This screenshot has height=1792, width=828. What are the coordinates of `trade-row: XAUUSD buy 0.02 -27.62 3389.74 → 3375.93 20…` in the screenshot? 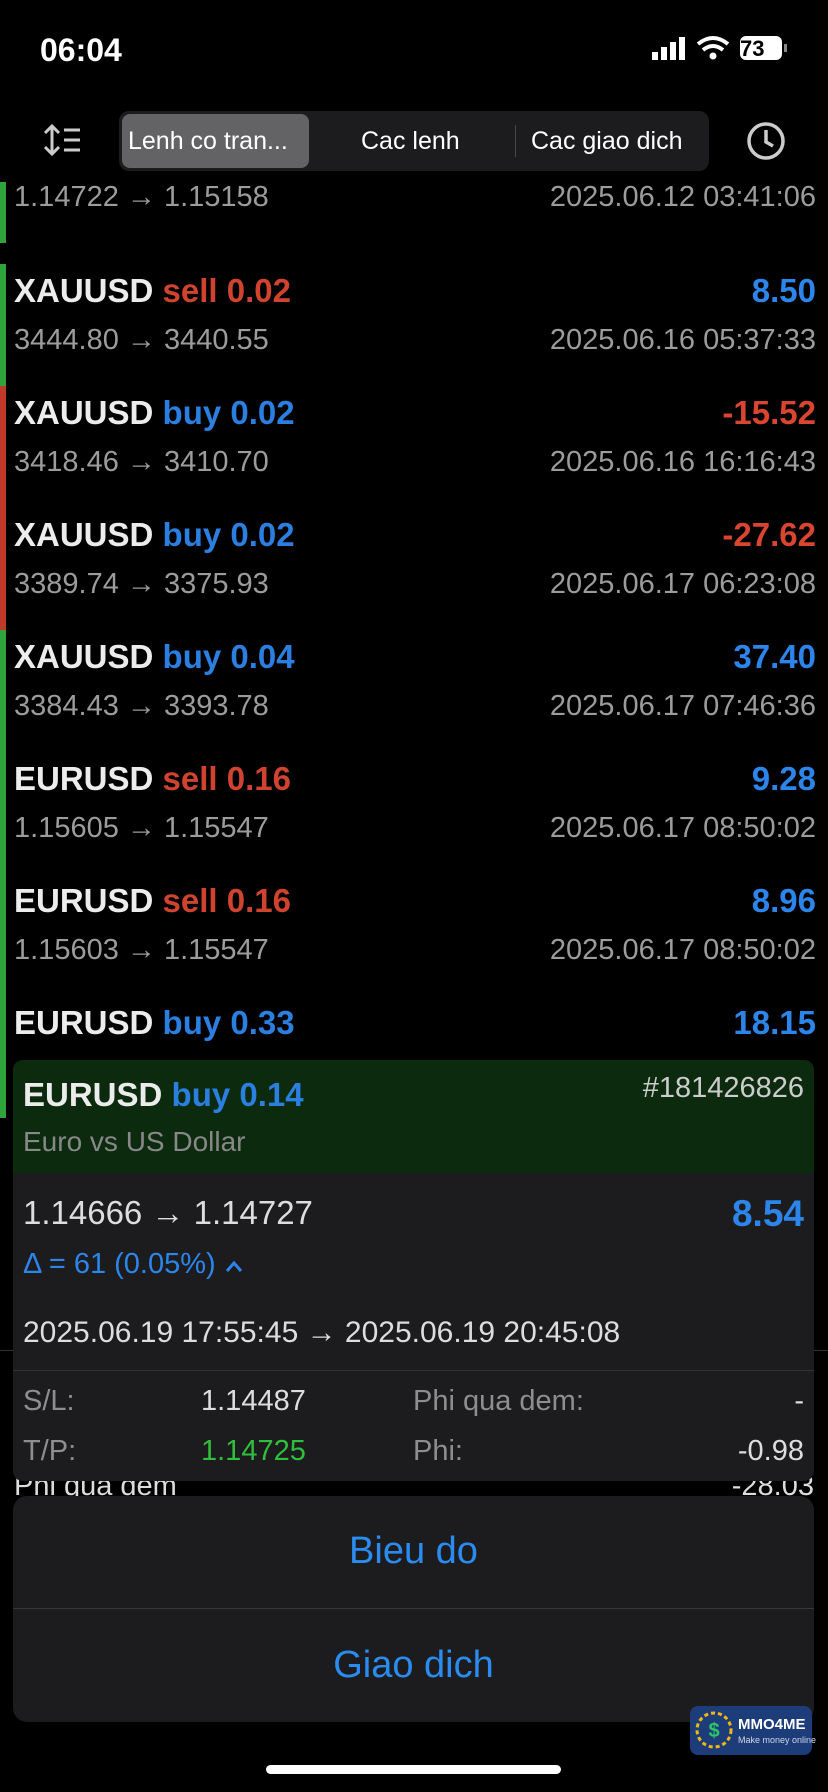 It's located at (414, 569).